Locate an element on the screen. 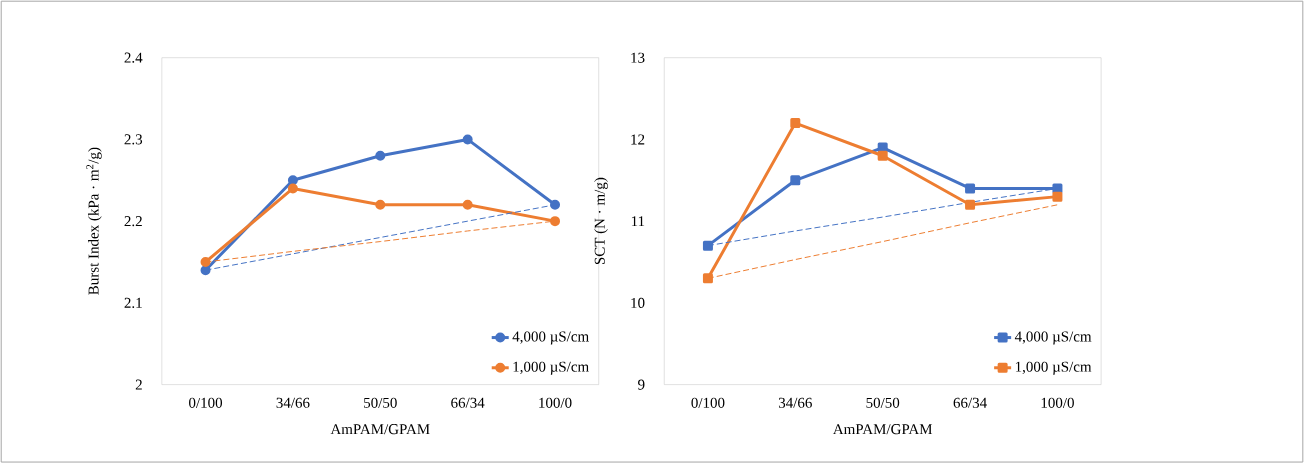  y-tick-label: 11 is located at coordinates (638, 221).